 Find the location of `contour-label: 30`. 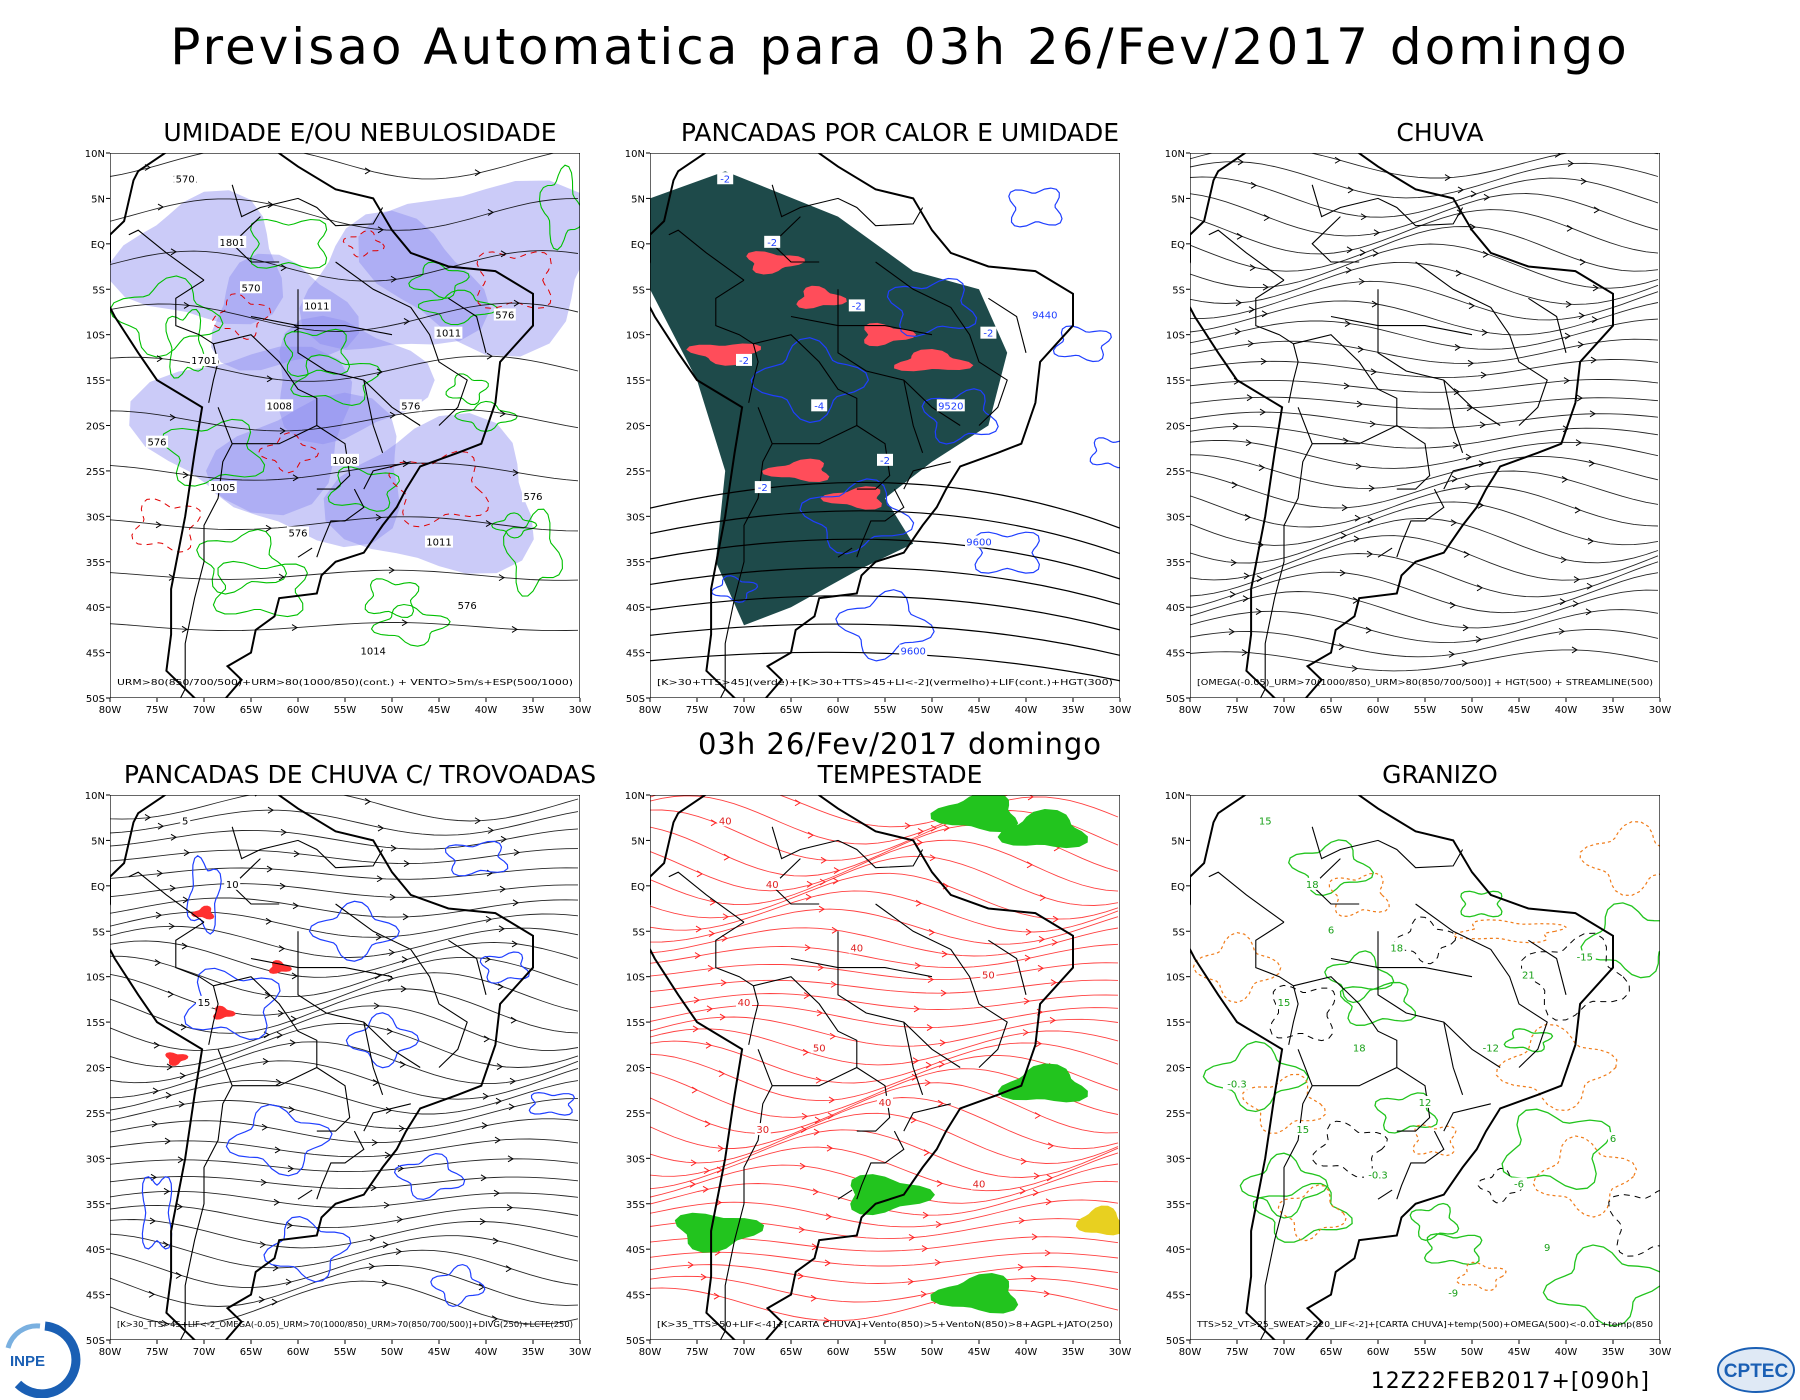

contour-label: 30 is located at coordinates (762, 1130).